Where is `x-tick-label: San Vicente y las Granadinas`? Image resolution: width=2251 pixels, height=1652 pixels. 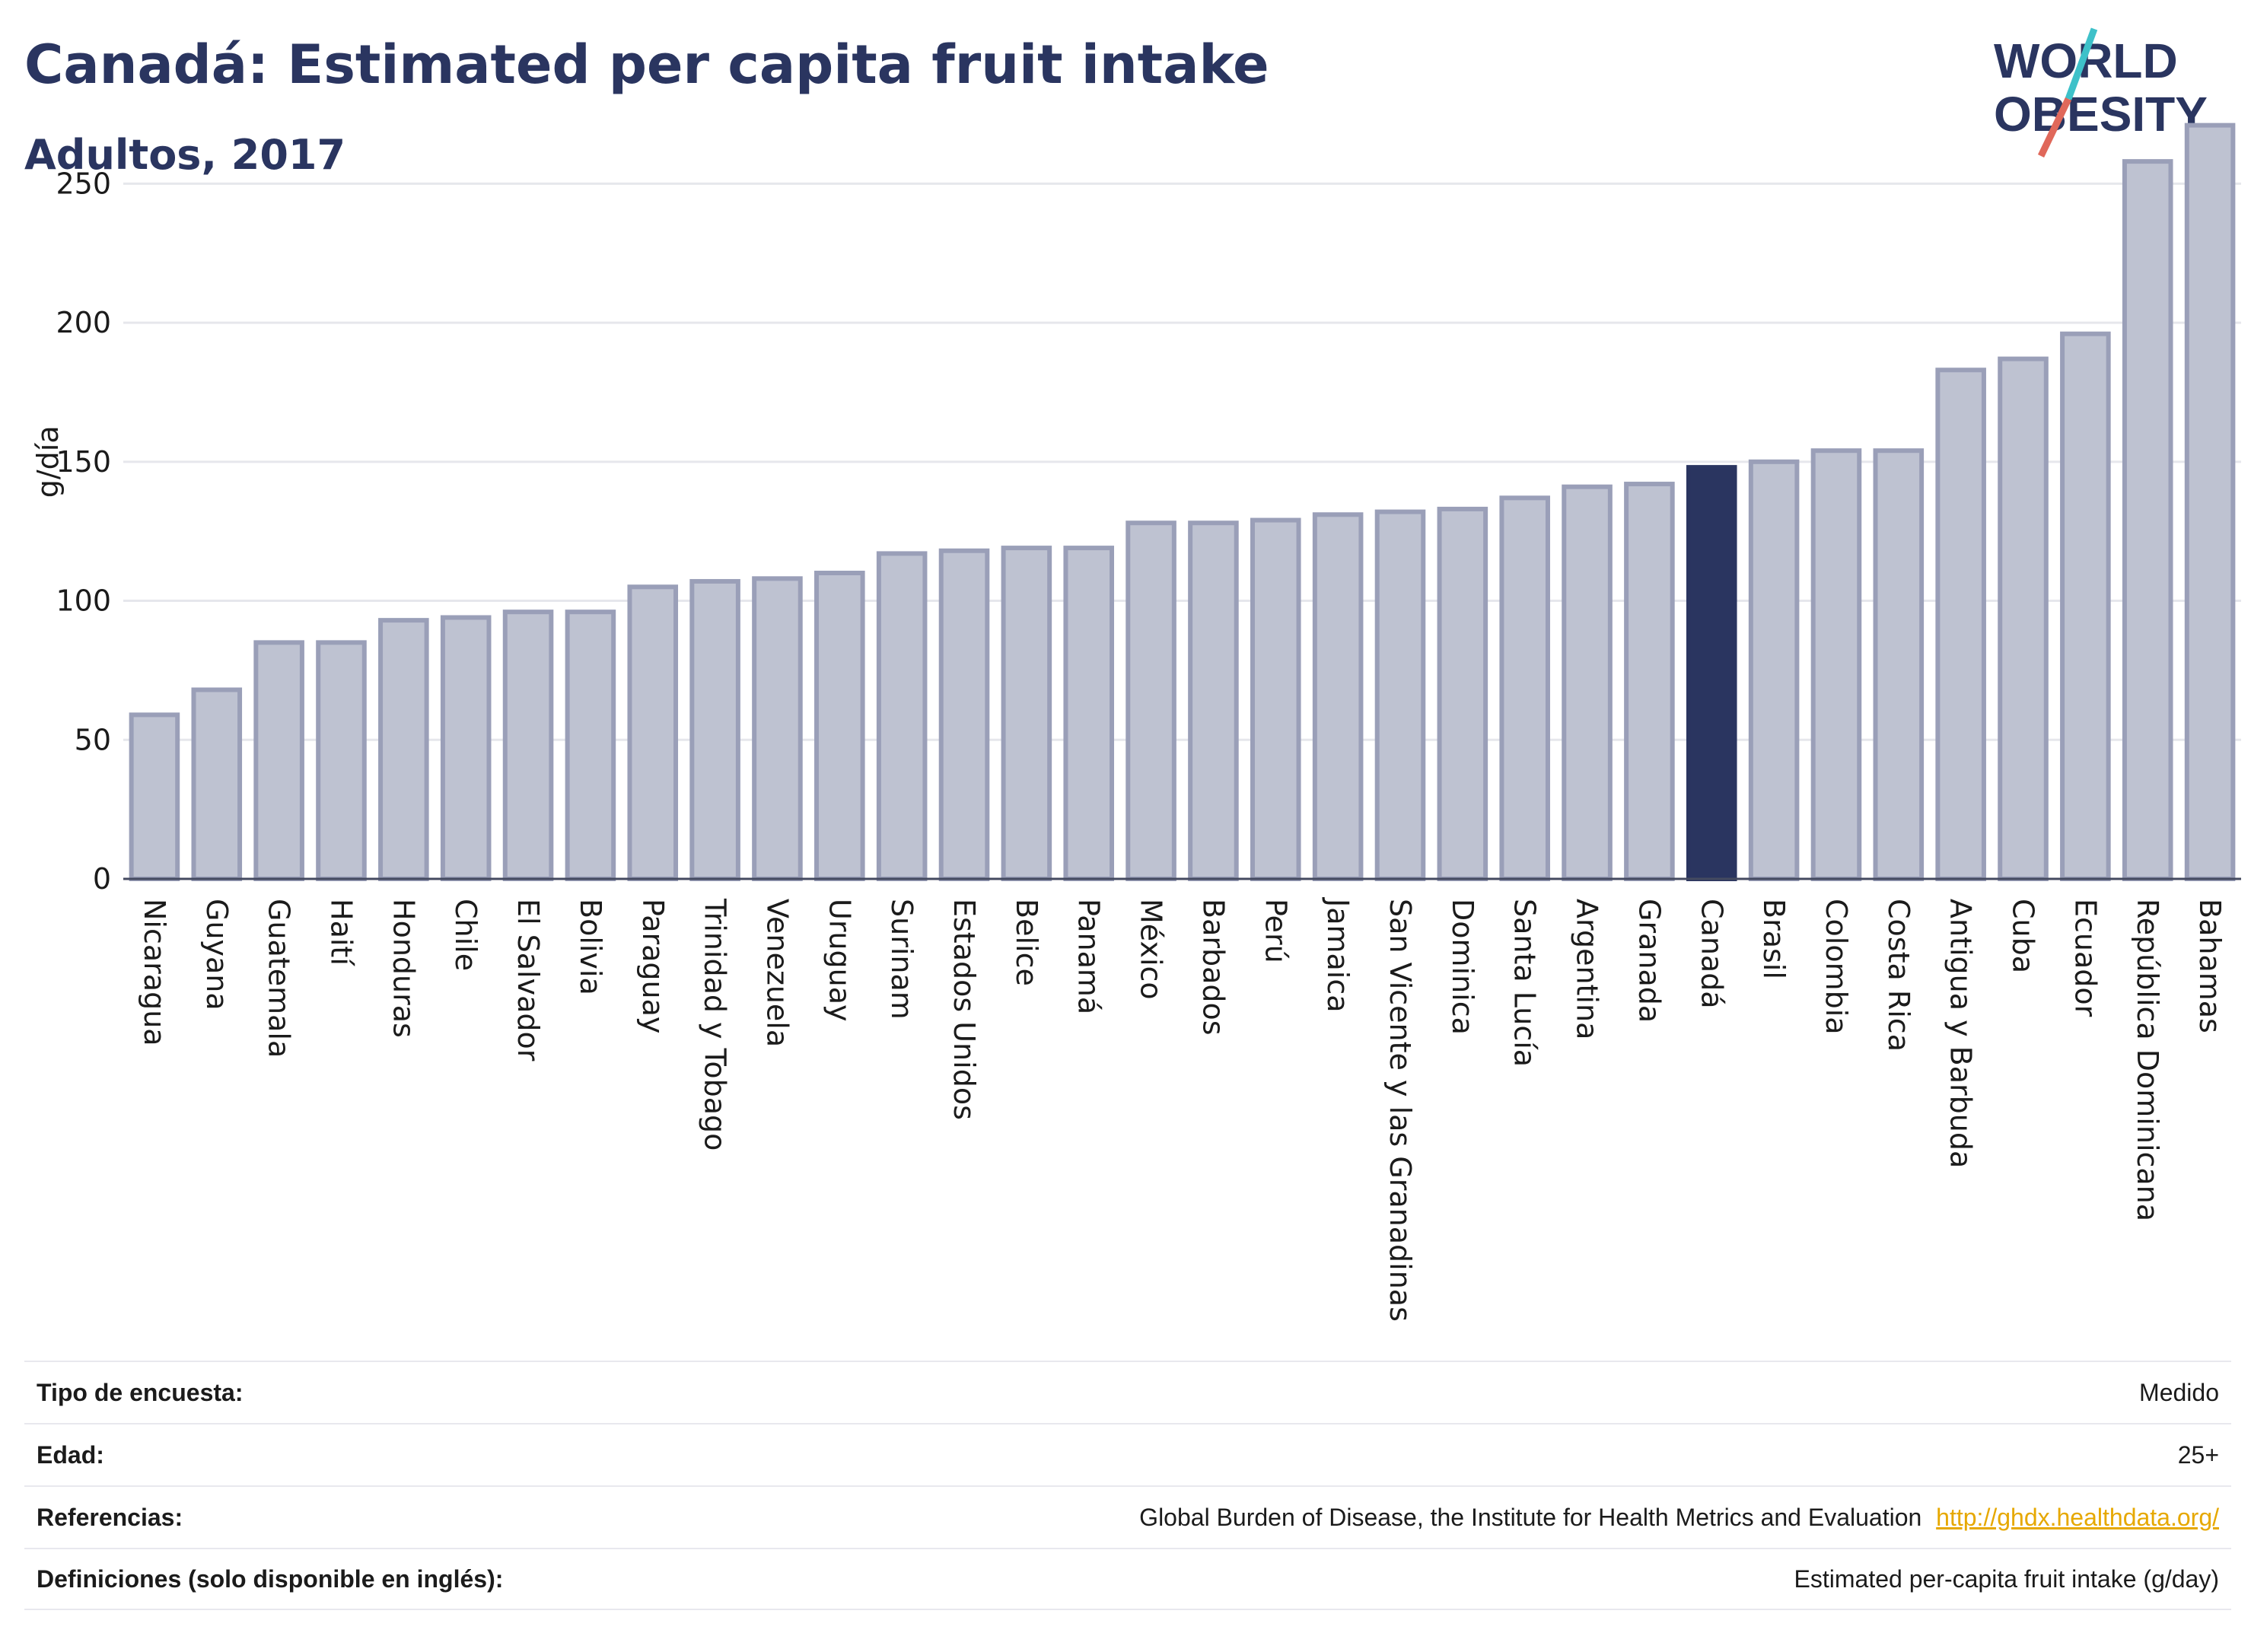 x-tick-label: San Vicente y las Granadinas is located at coordinates (1400, 1110).